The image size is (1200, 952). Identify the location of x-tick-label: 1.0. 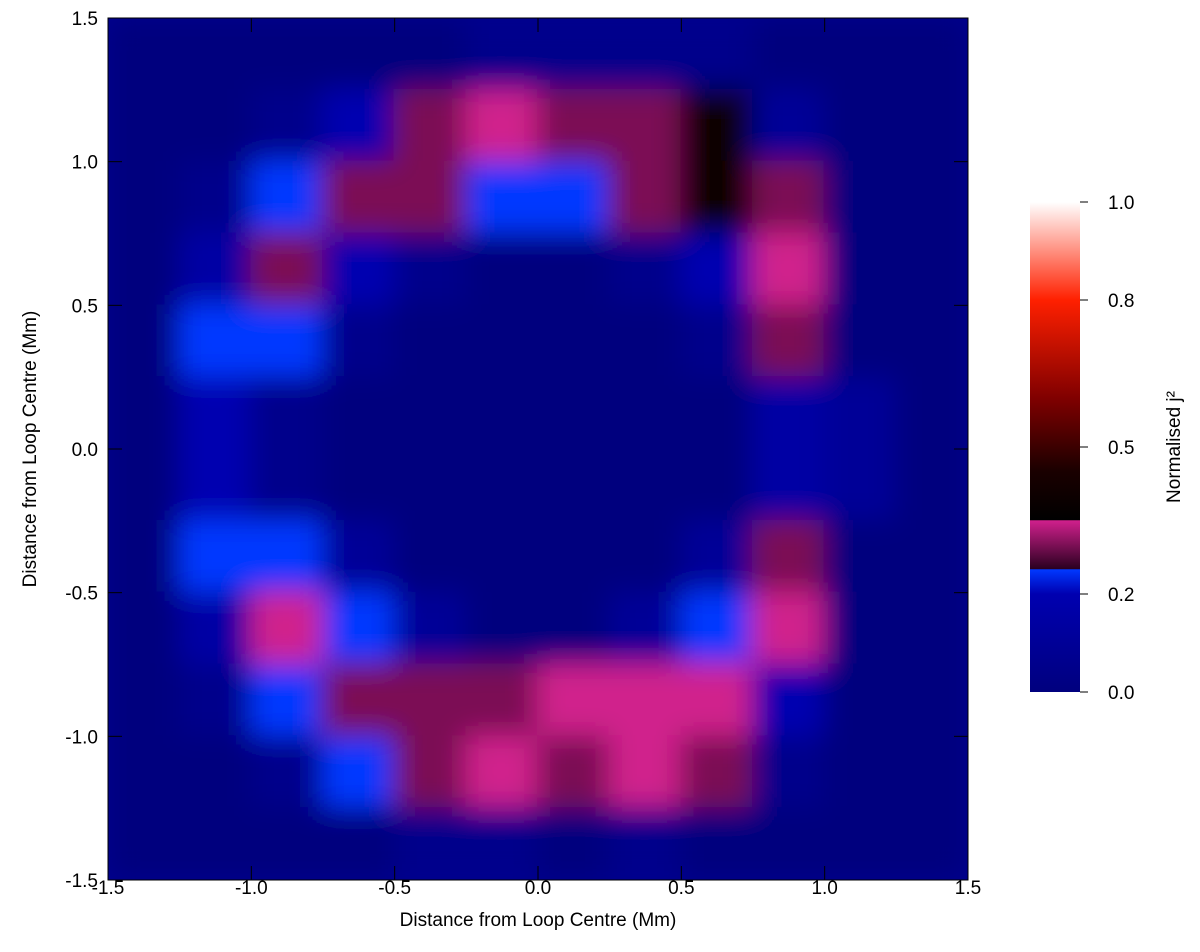
(824, 888).